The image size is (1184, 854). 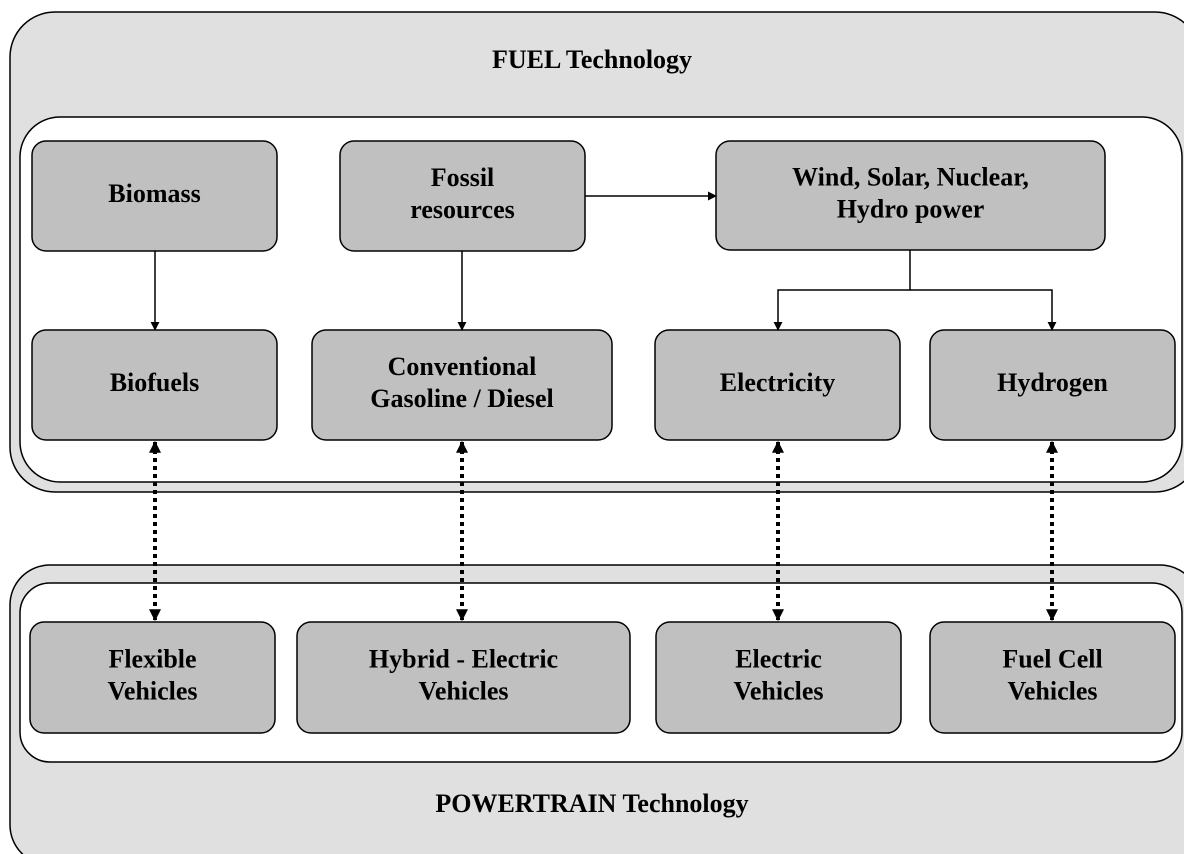 I want to click on node-label: Hydro power, so click(x=911, y=208).